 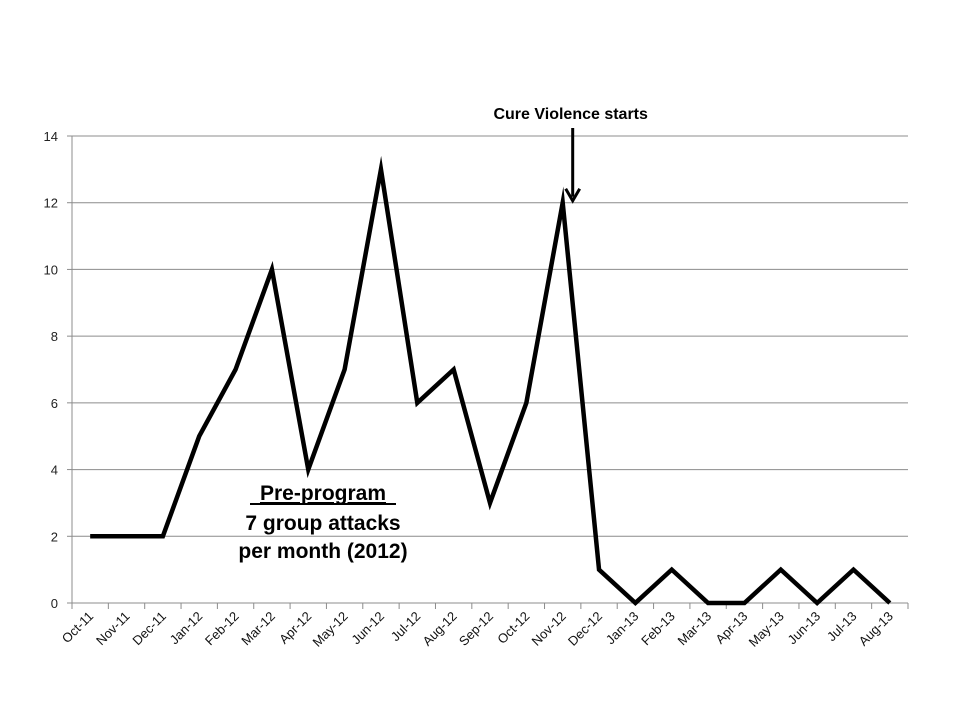 What do you see at coordinates (322, 551) in the screenshot?
I see `pre-program-line3: per month (2012)` at bounding box center [322, 551].